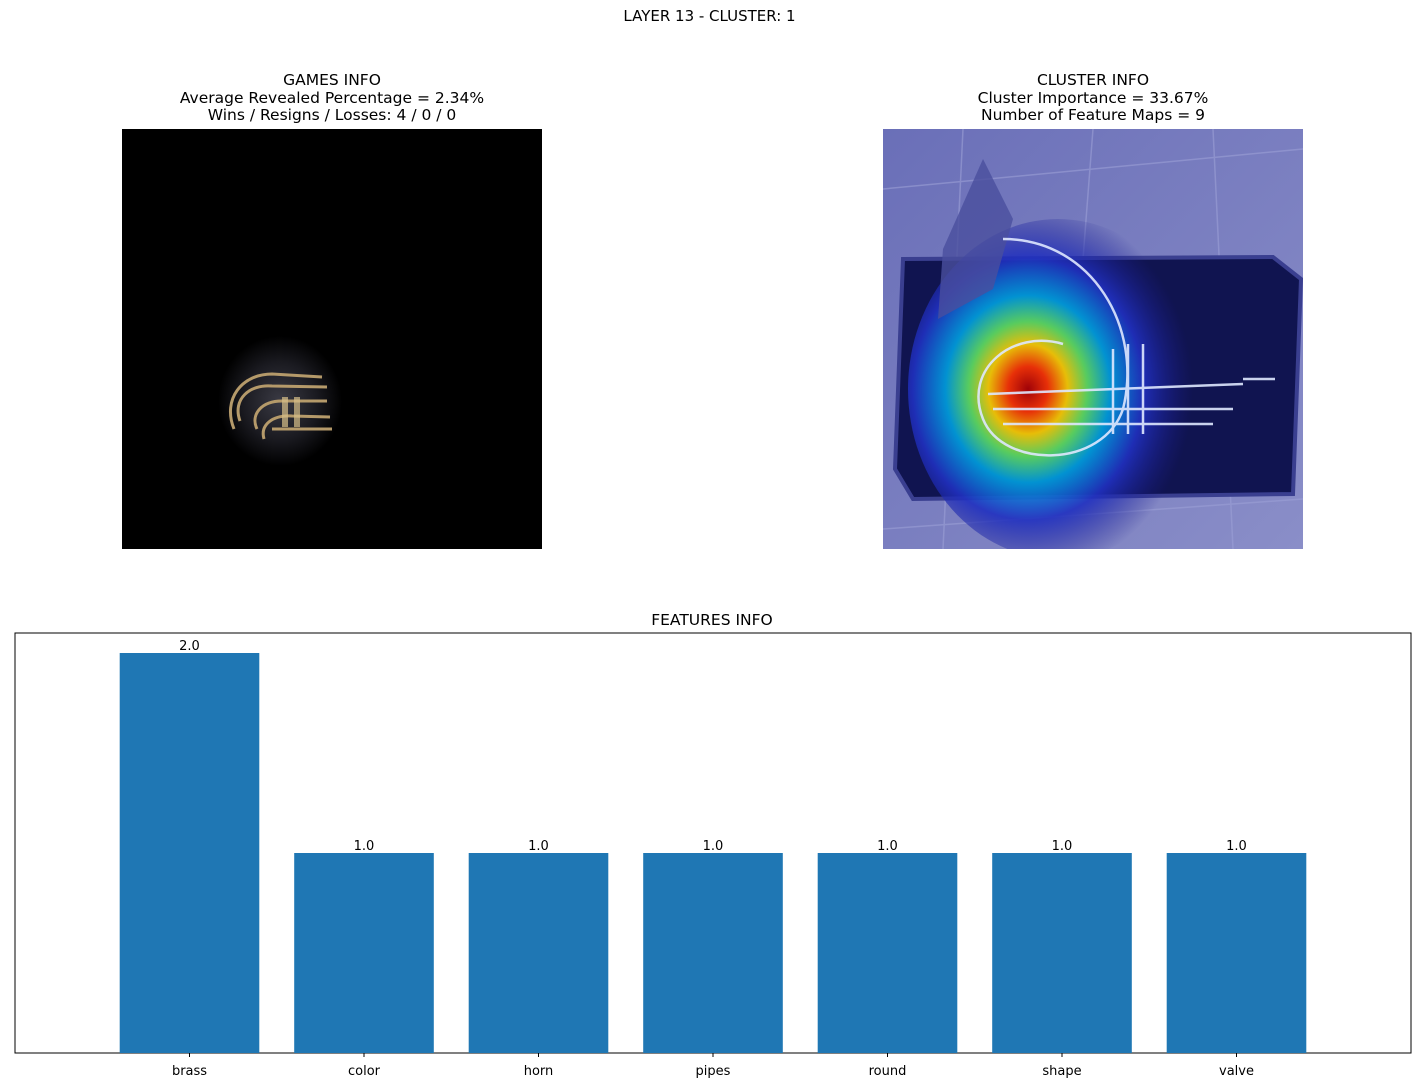 Image resolution: width=1419 pixels, height=1087 pixels. I want to click on value-label-valve: 1.0, so click(1236, 846).